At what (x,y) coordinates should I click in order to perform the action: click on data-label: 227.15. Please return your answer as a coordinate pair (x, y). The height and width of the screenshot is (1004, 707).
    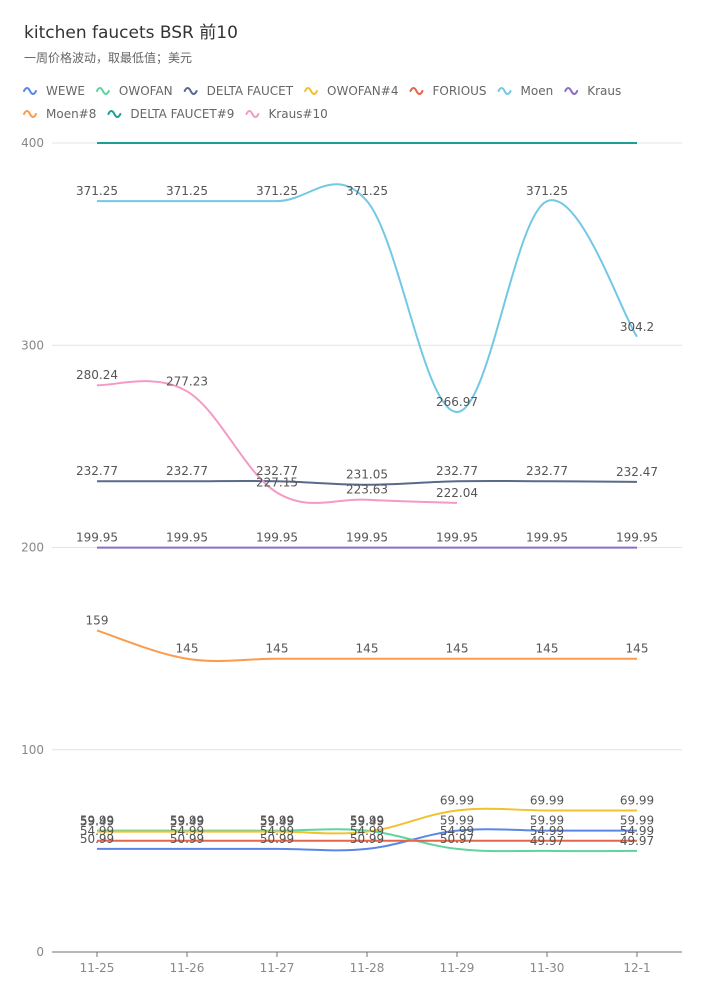
    Looking at the image, I should click on (277, 483).